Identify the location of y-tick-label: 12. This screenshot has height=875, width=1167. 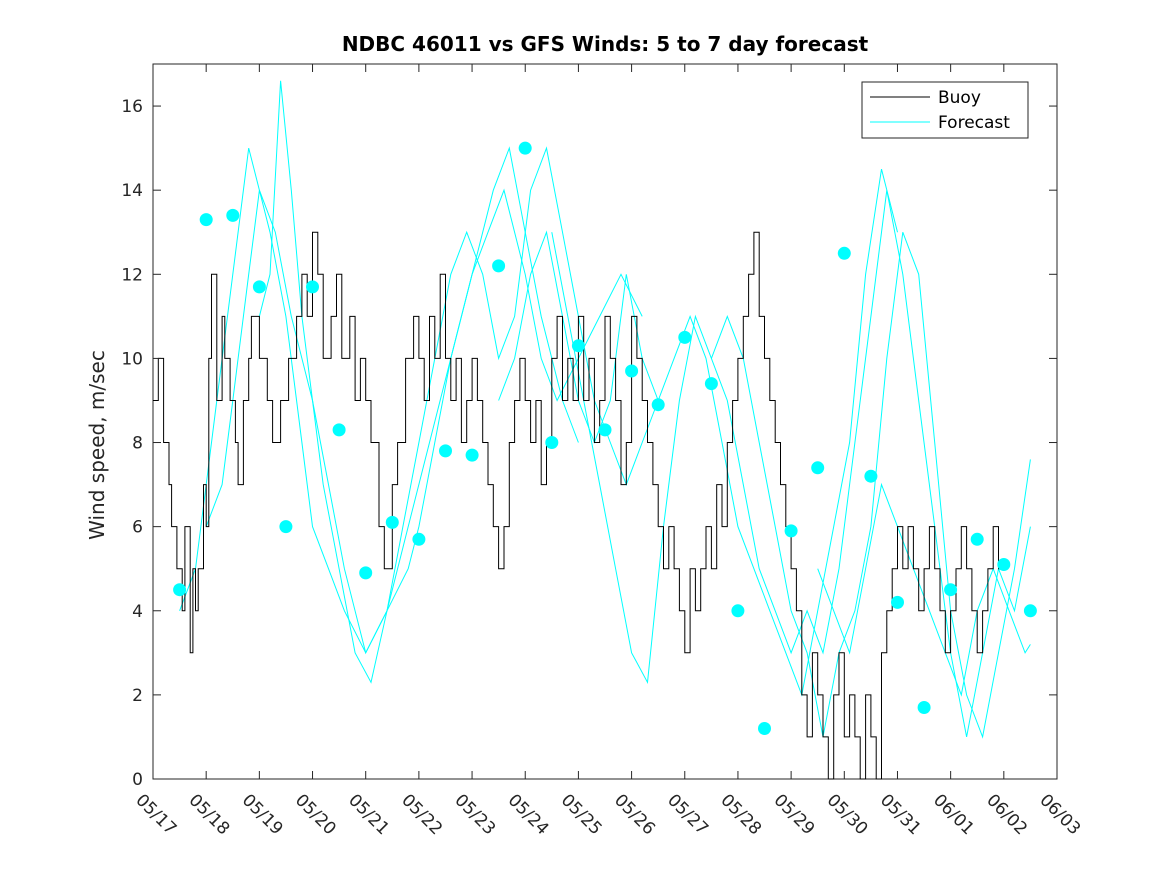
(132, 275).